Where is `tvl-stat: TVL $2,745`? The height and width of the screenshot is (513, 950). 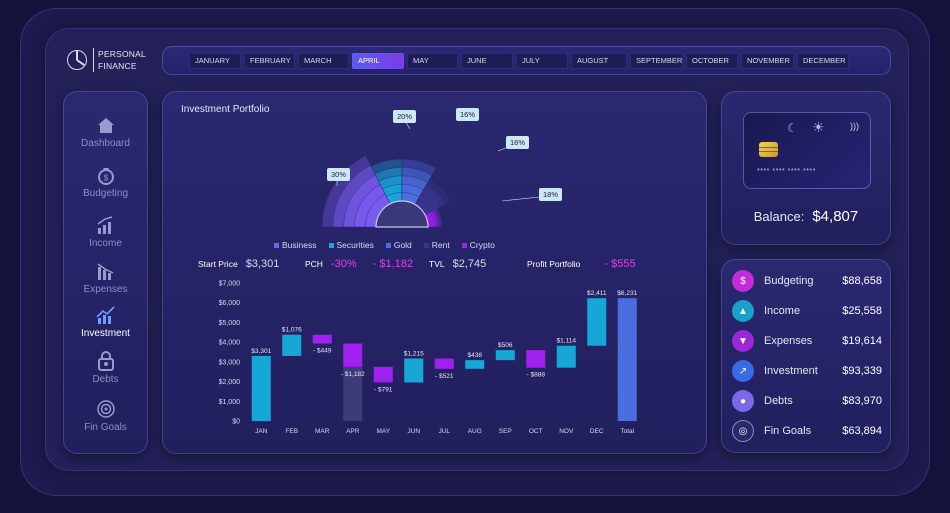 tvl-stat: TVL $2,745 is located at coordinates (457, 264).